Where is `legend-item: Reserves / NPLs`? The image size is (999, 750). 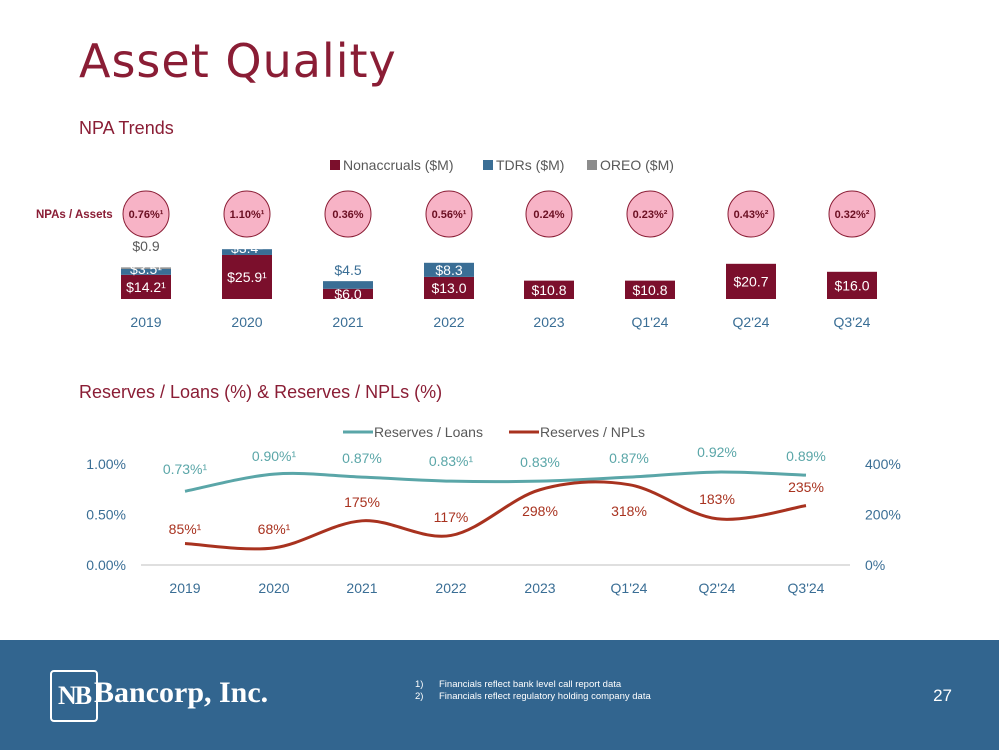 legend-item: Reserves / NPLs is located at coordinates (577, 432).